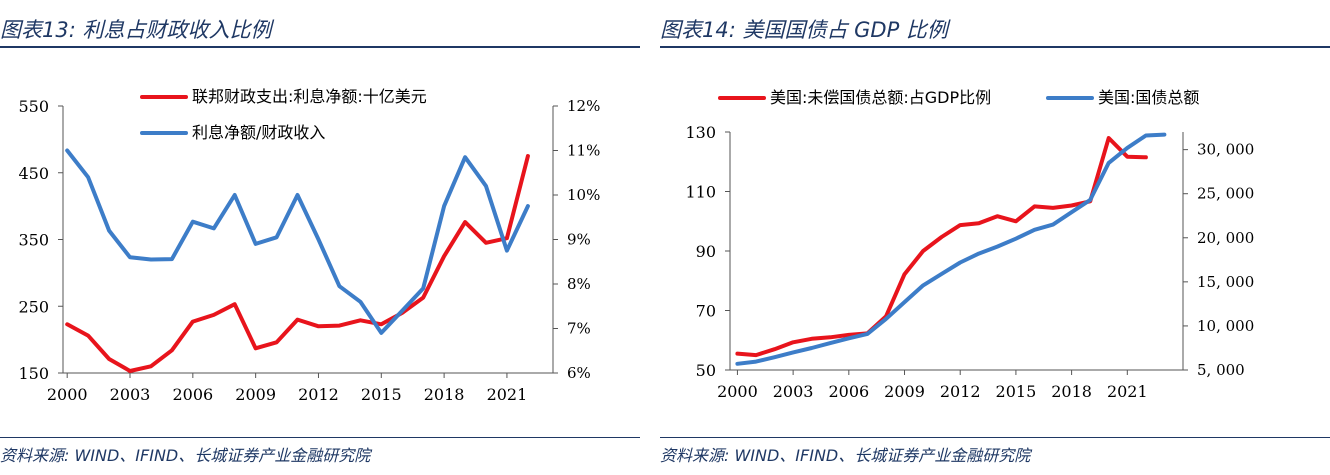 This screenshot has width=1330, height=475. I want to click on y-tick-label-right: 15, 000, so click(1225, 282).